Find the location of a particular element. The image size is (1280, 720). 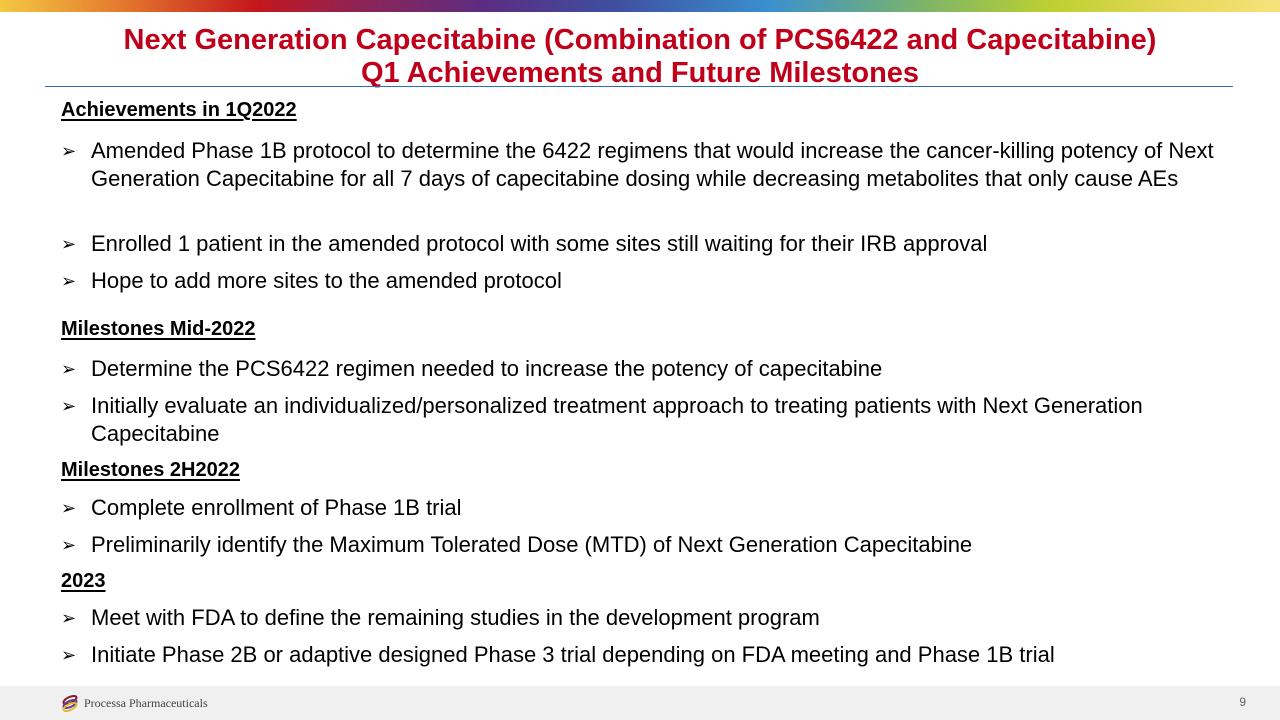

company-logo: Processa Pharmaceuticals is located at coordinates (134, 703).